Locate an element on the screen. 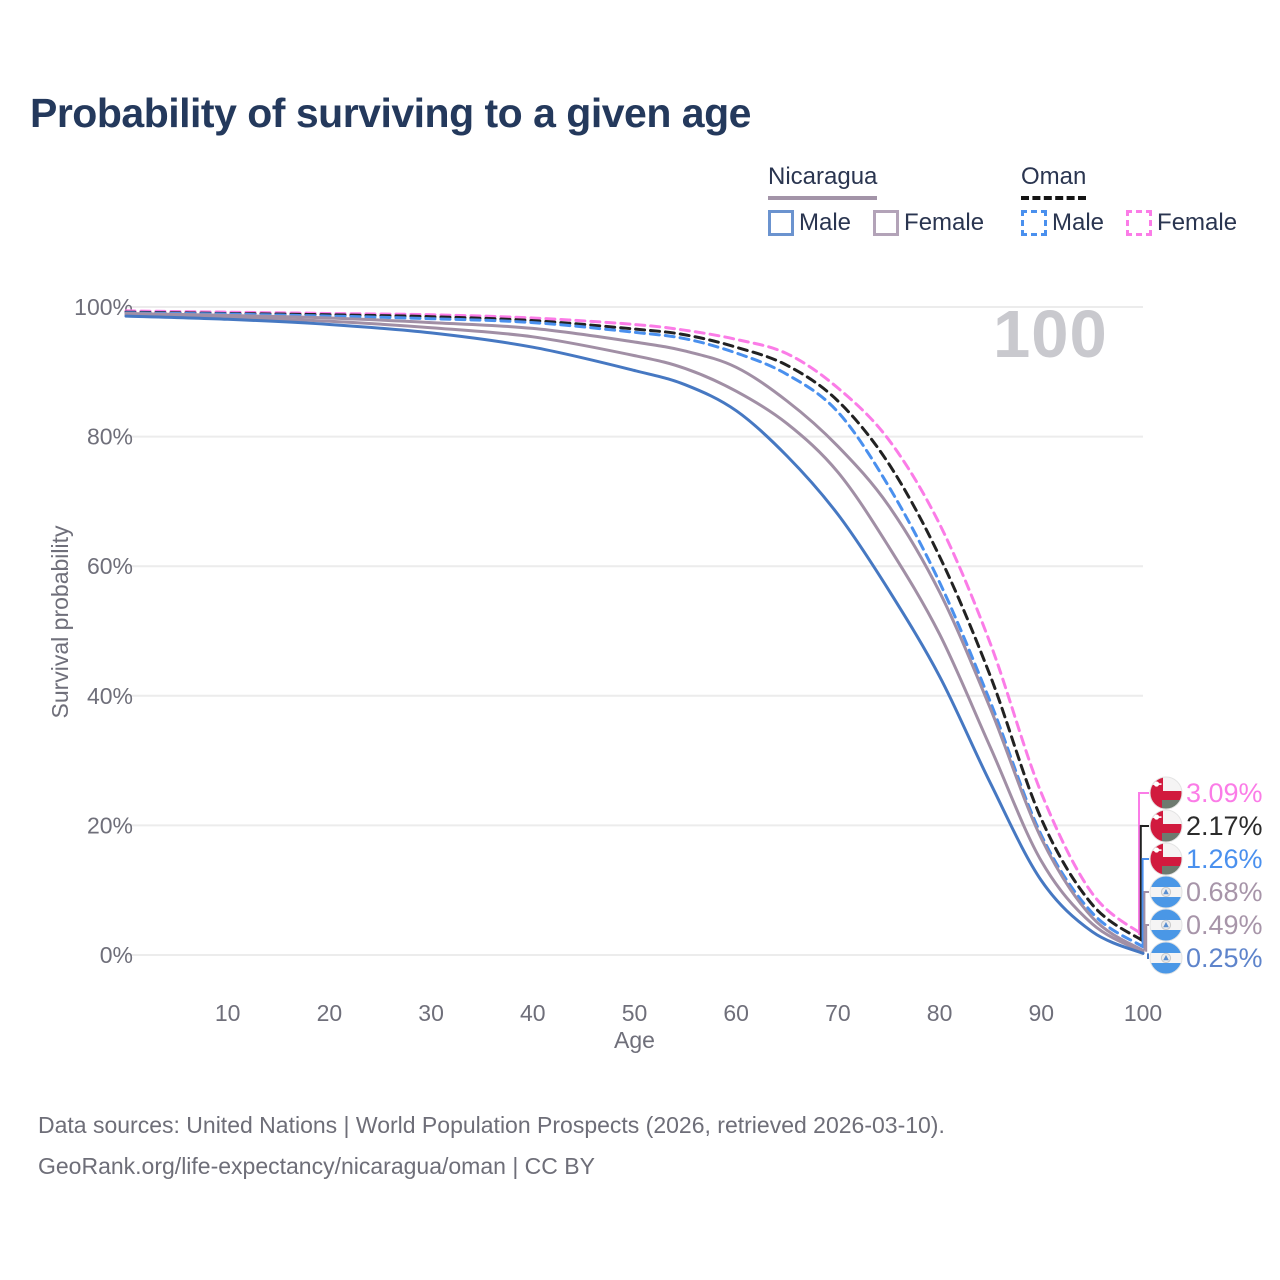 This screenshot has width=1280, height=1280. end-value-label-nicaragua-female: 0.68% is located at coordinates (1224, 892).